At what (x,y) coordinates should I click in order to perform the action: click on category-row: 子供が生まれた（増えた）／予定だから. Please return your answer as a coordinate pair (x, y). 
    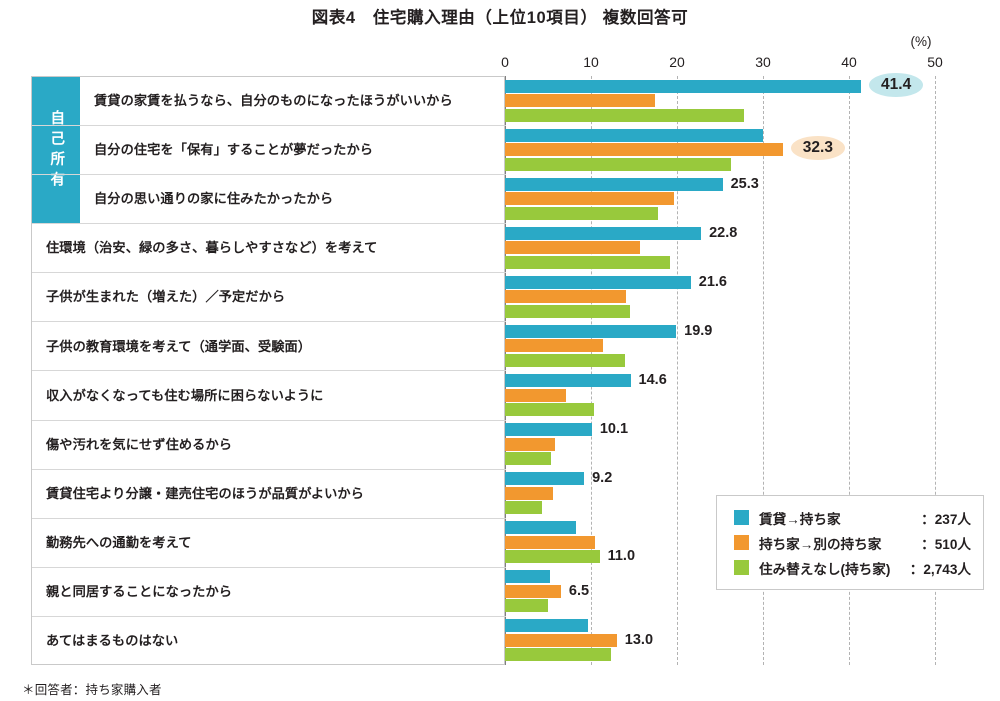
    Looking at the image, I should click on (269, 298).